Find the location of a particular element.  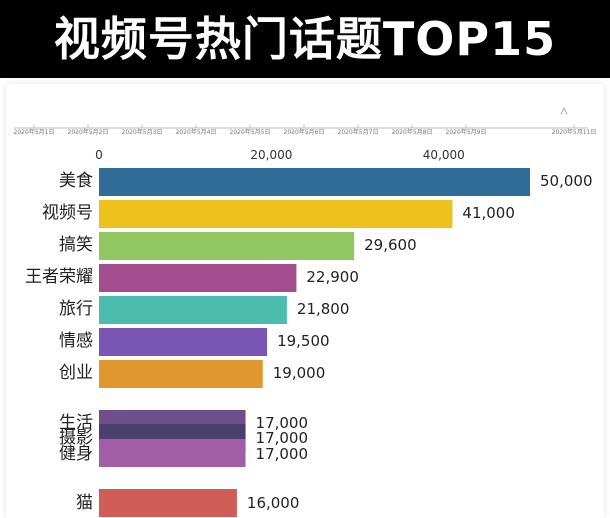

category-label: 生活 is located at coordinates (76, 423).